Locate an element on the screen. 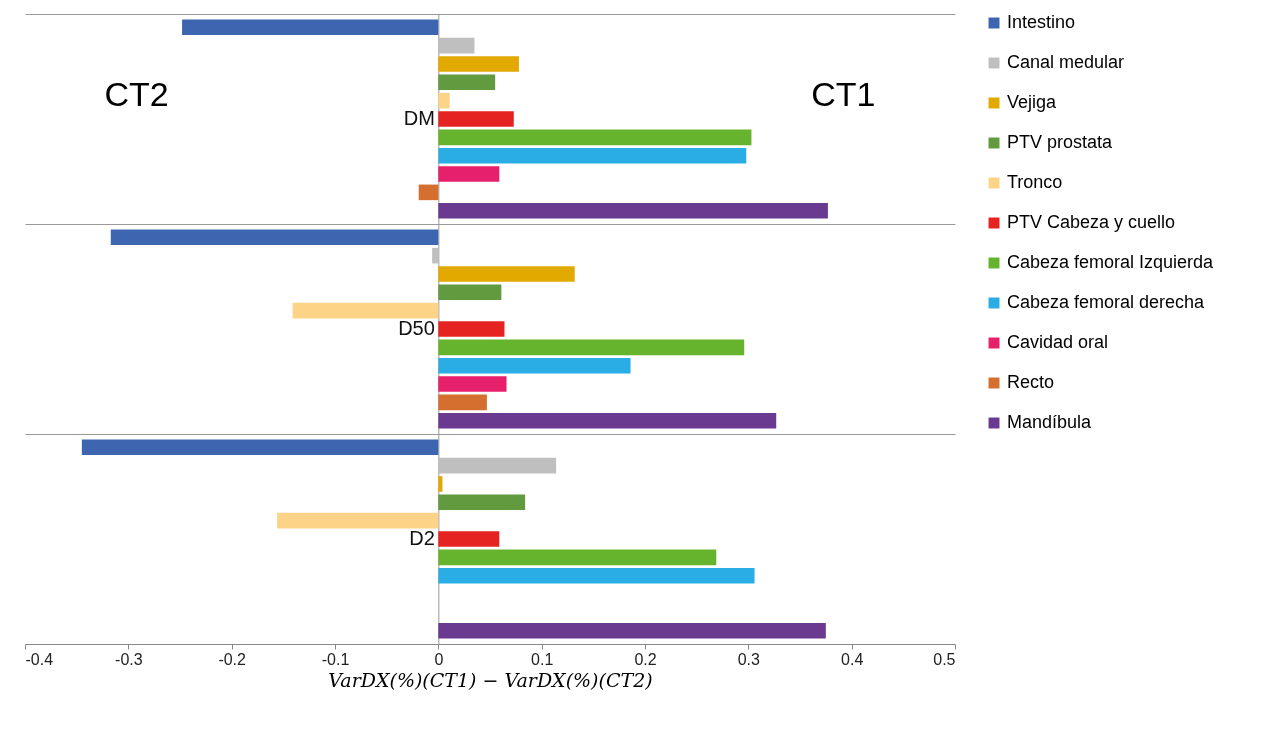 This screenshot has width=1267, height=729. legend-label: Mandíbula is located at coordinates (1050, 422).